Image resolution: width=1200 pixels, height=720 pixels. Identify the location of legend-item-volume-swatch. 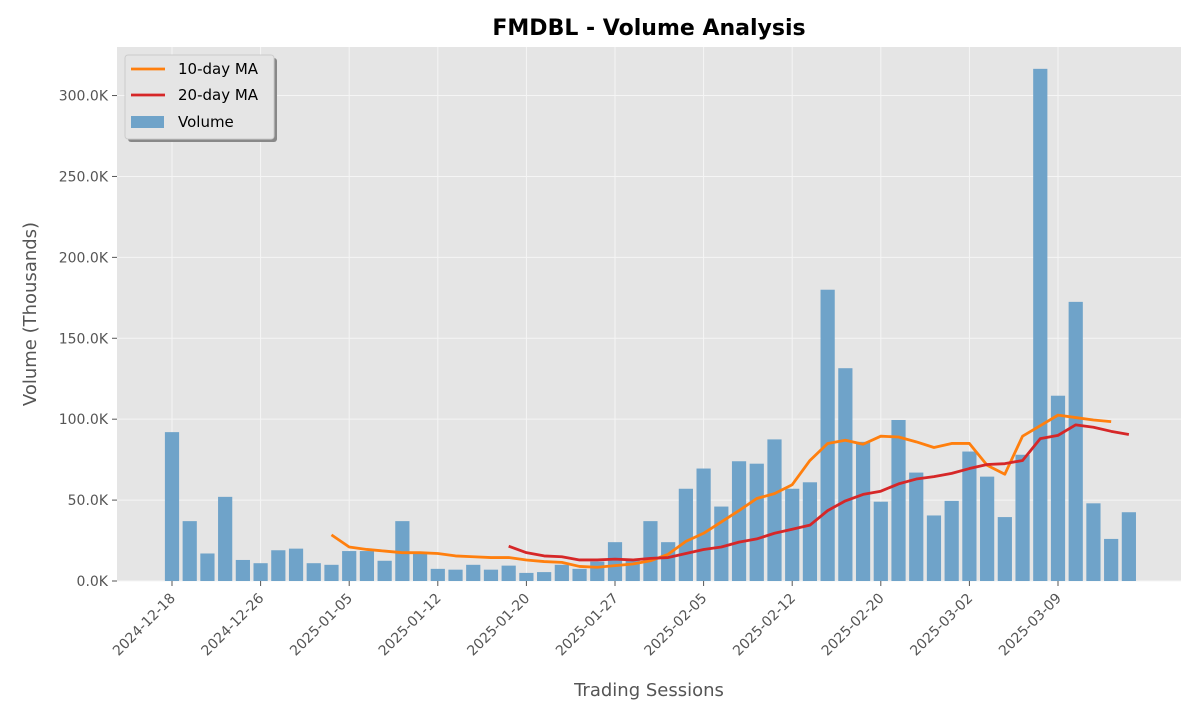
(147, 122).